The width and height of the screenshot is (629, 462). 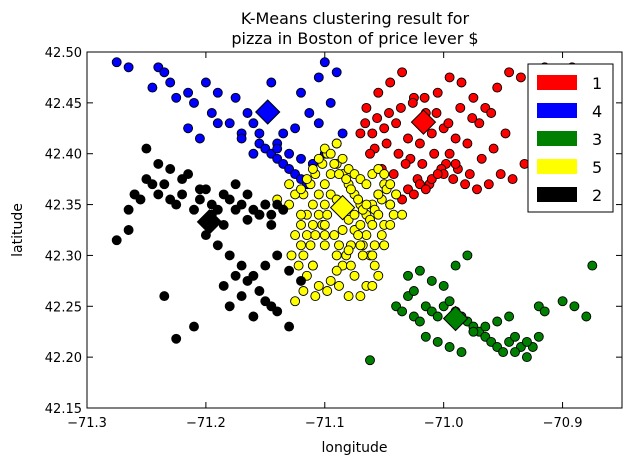 What do you see at coordinates (206, 423) in the screenshot?
I see `x-tick-label: −71.2` at bounding box center [206, 423].